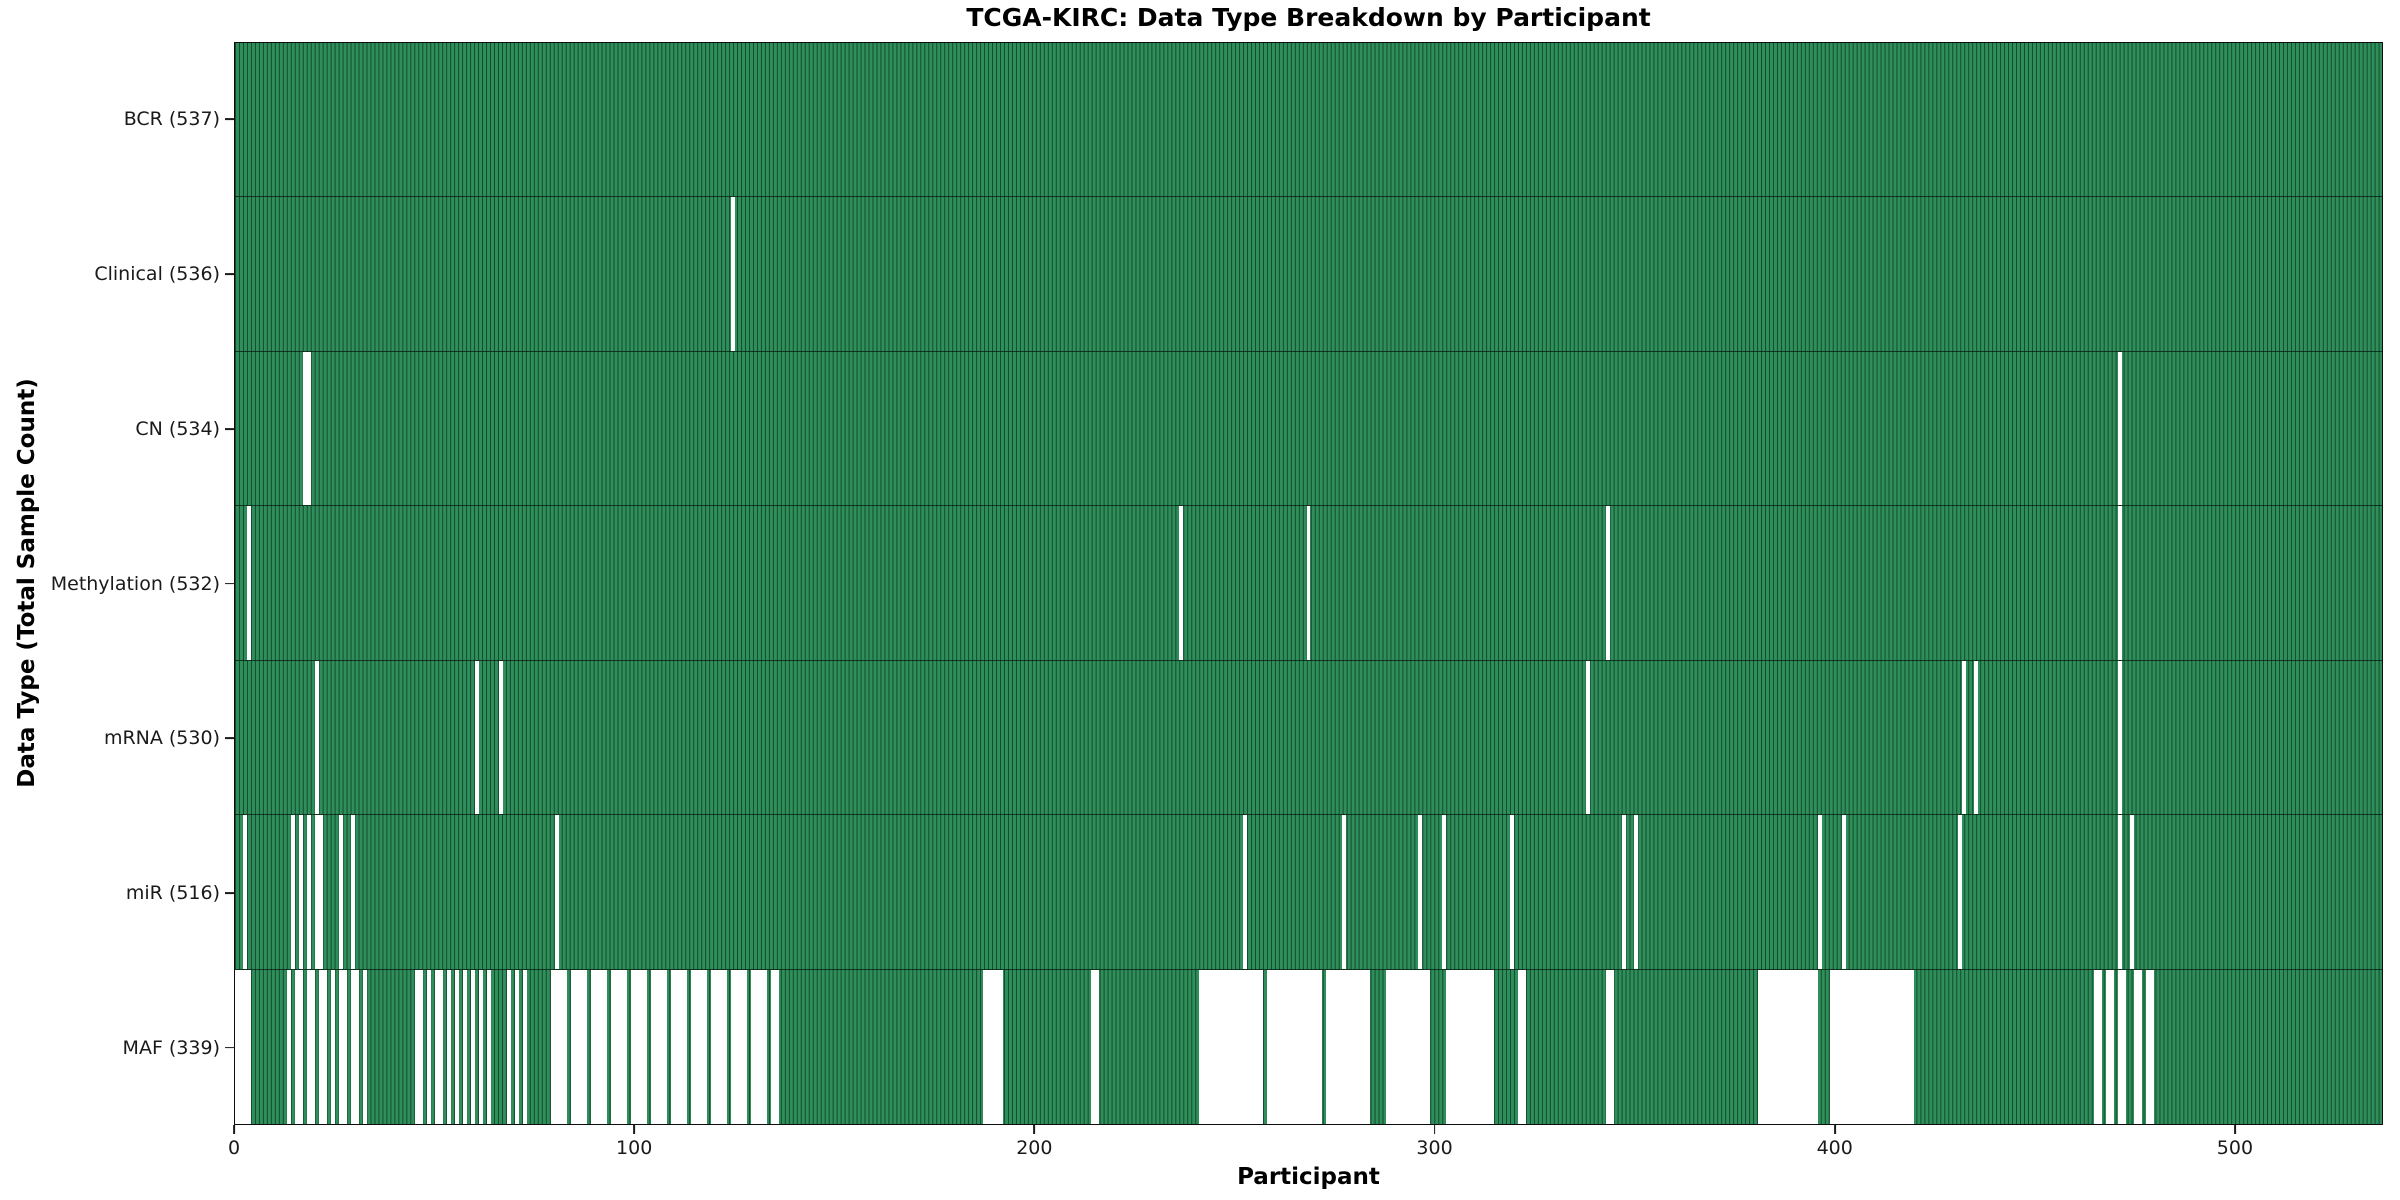 The image size is (2400, 1200). I want to click on ytick-label-methylation: Methylation (532), so click(135, 583).